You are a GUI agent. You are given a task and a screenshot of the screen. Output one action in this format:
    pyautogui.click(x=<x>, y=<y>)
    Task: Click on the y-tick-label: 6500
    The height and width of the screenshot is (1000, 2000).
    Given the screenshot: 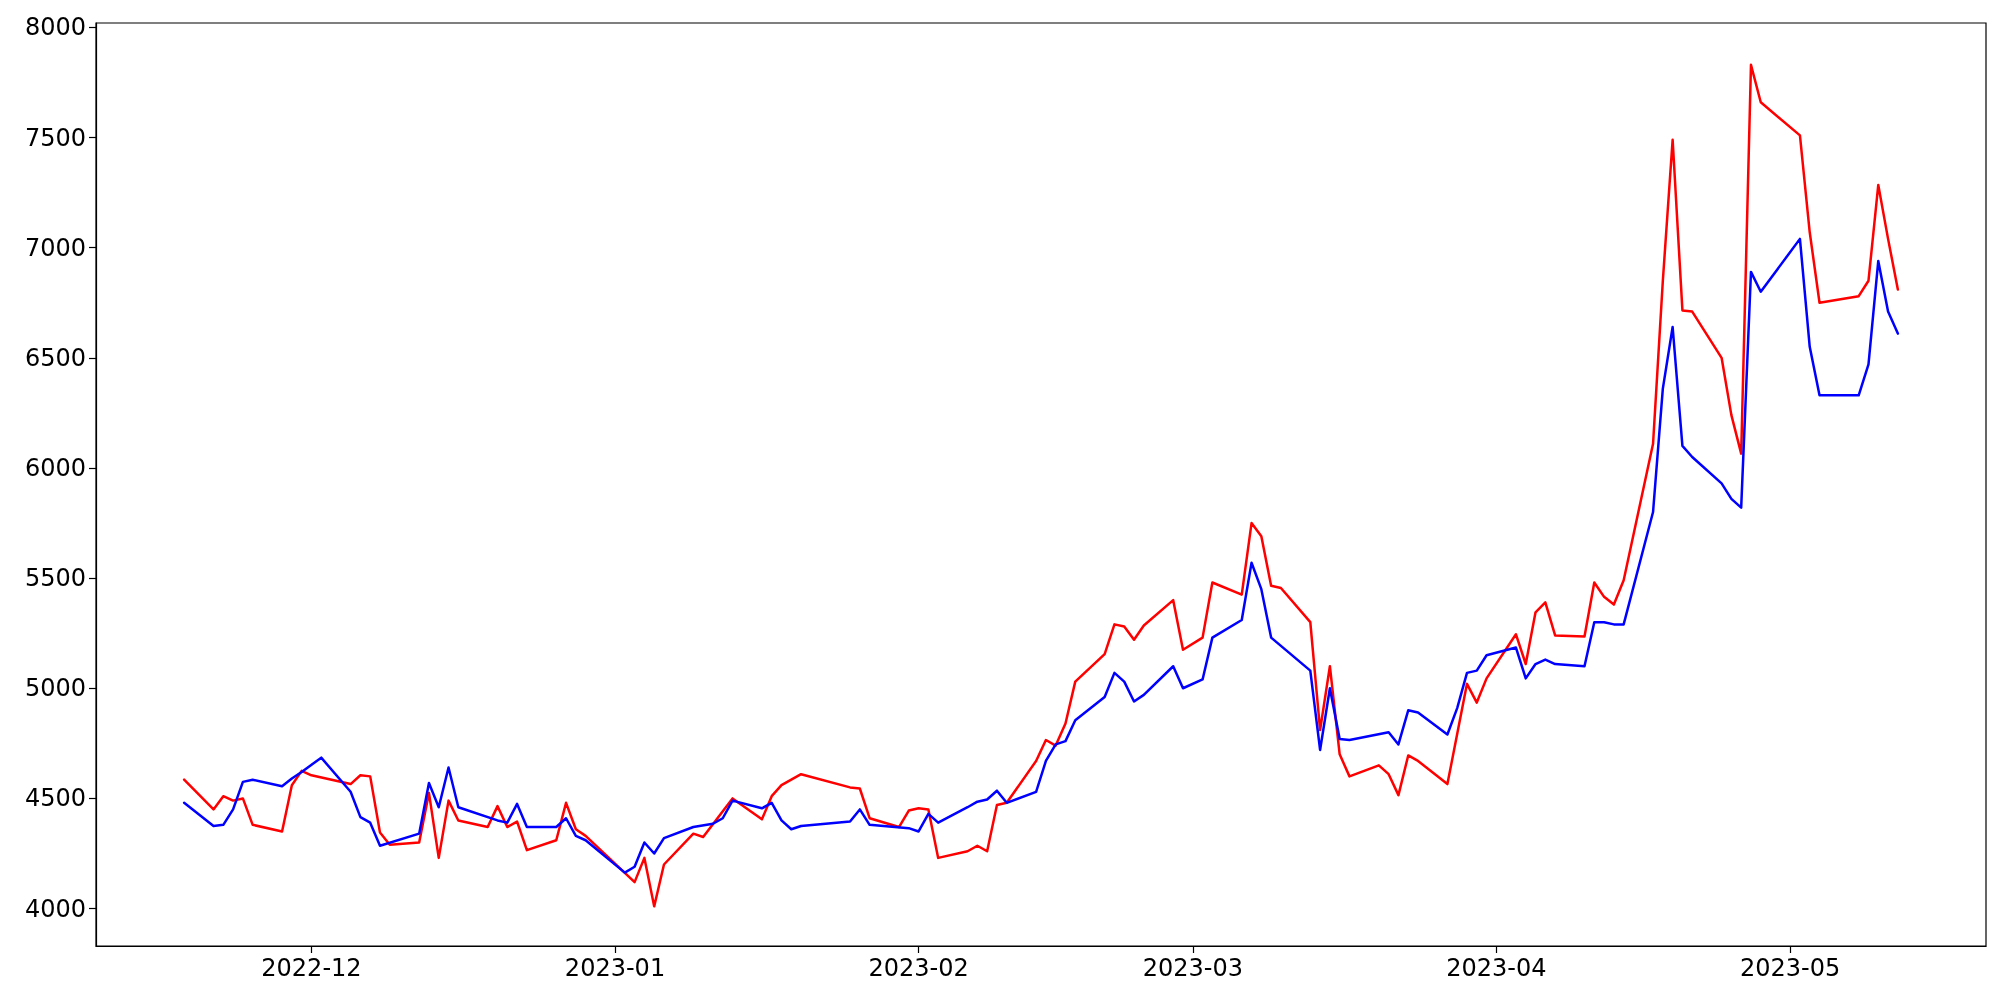 What is the action you would take?
    pyautogui.click(x=55, y=357)
    